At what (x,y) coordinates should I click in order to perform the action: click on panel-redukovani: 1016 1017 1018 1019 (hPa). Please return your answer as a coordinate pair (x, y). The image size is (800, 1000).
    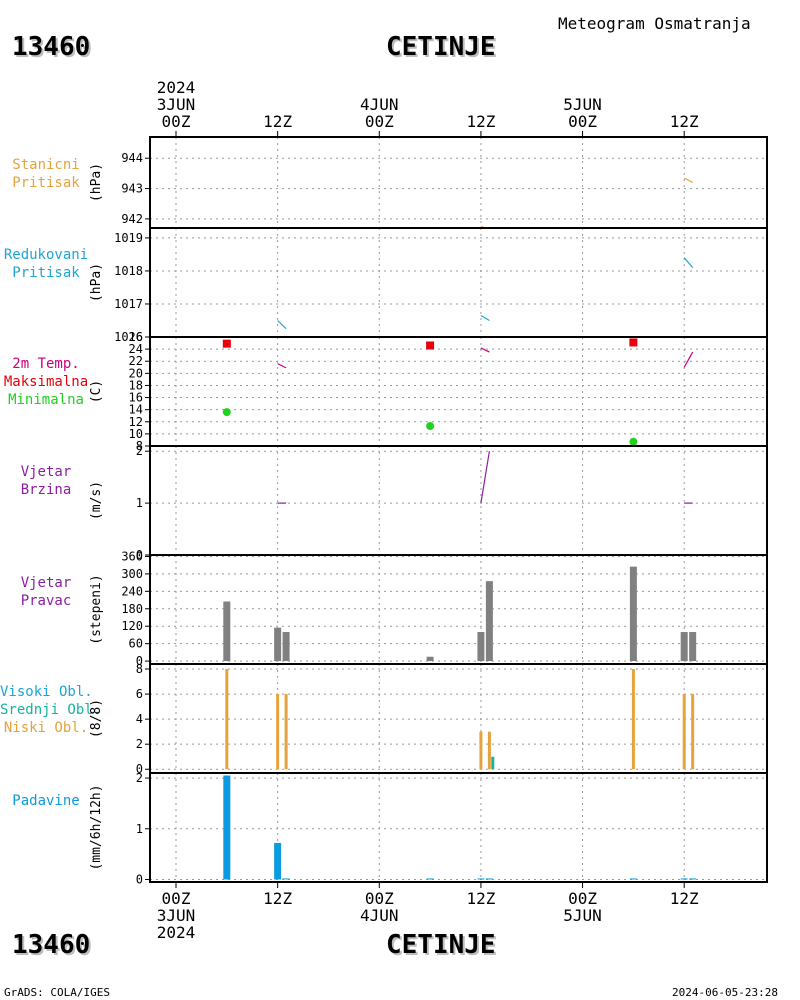
    Looking at the image, I should click on (428, 285).